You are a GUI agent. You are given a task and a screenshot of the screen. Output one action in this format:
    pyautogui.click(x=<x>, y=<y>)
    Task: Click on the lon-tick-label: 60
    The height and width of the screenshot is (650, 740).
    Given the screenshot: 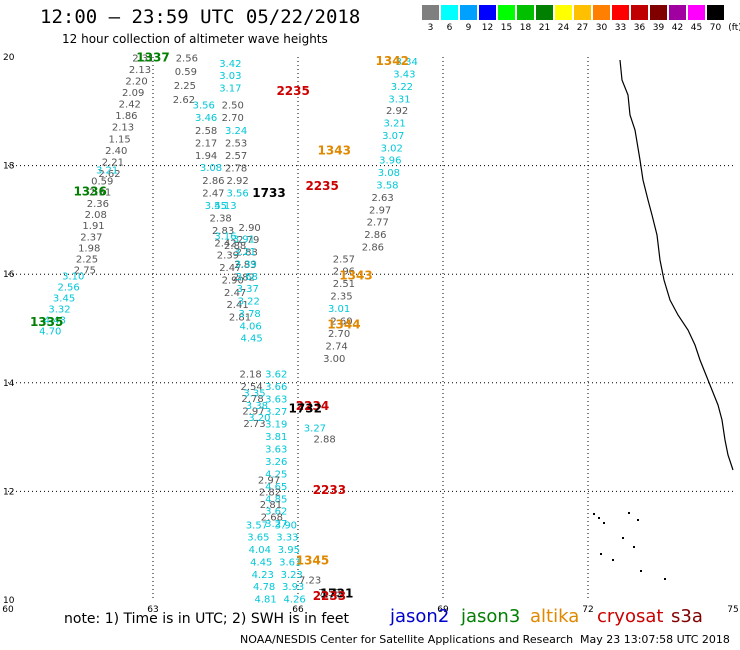 What is the action you would take?
    pyautogui.click(x=8, y=610)
    